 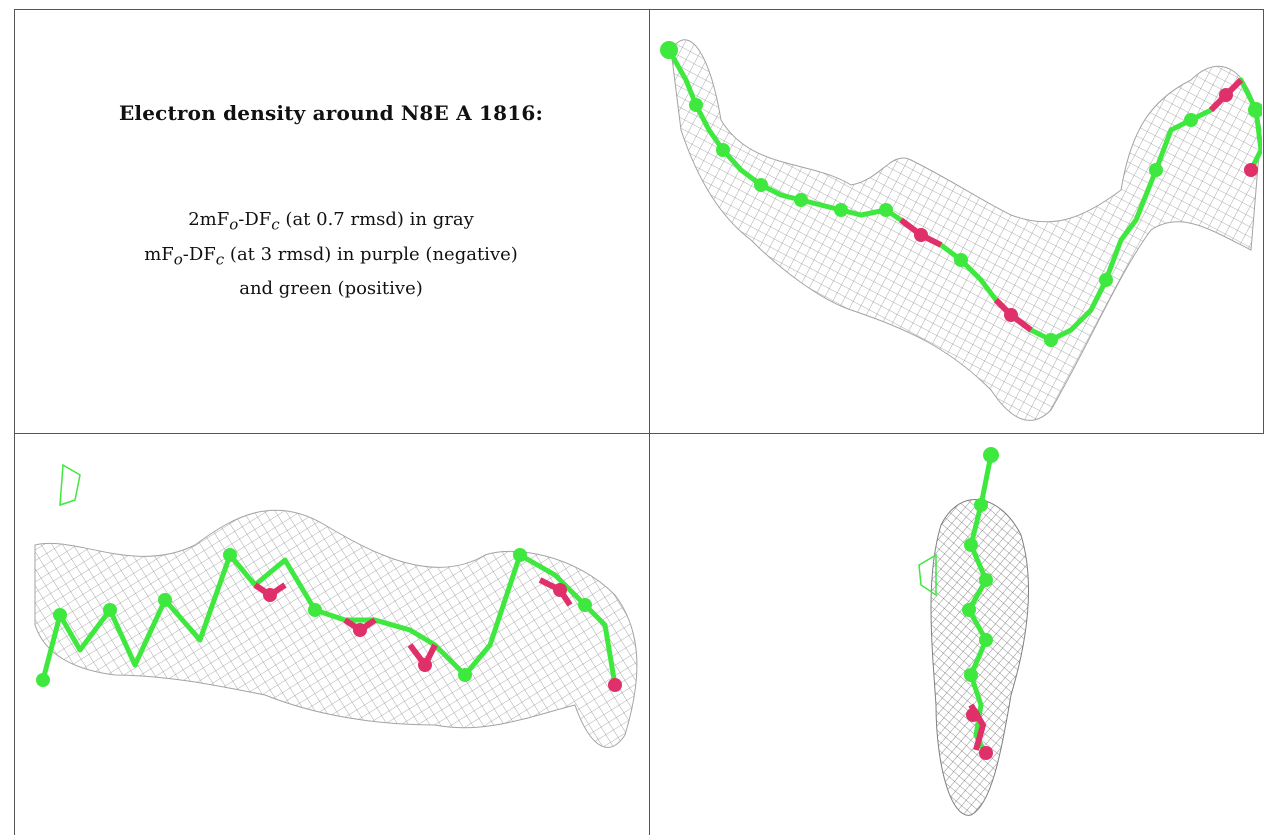 I want to click on density-mesh, so click(x=336, y=628).